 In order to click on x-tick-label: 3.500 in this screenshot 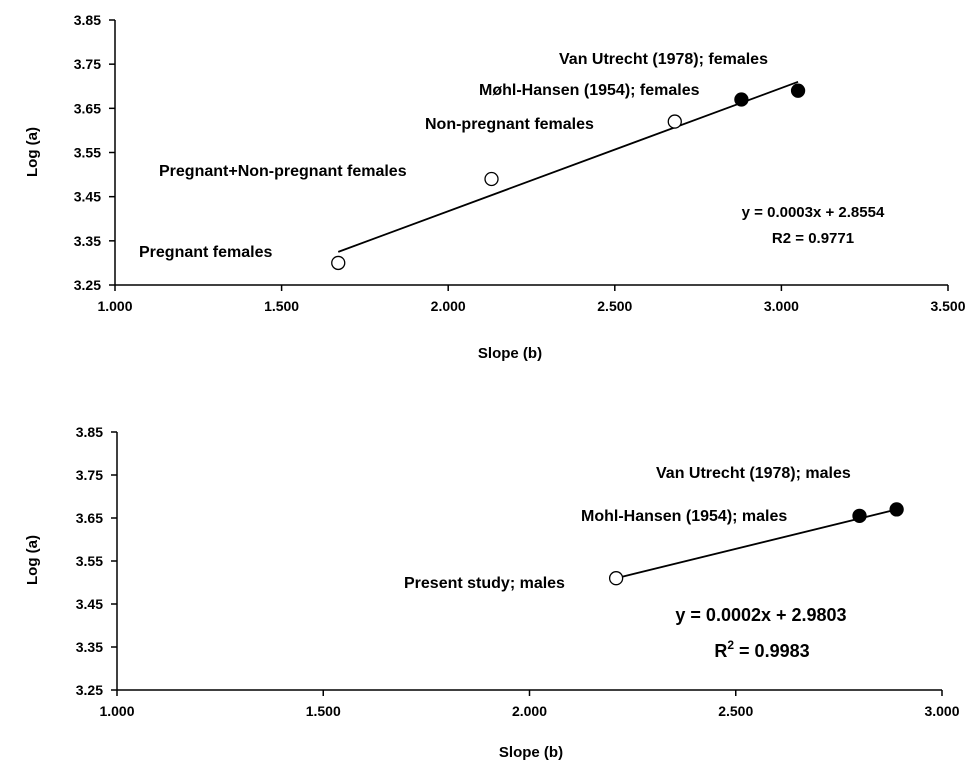, I will do `click(947, 306)`.